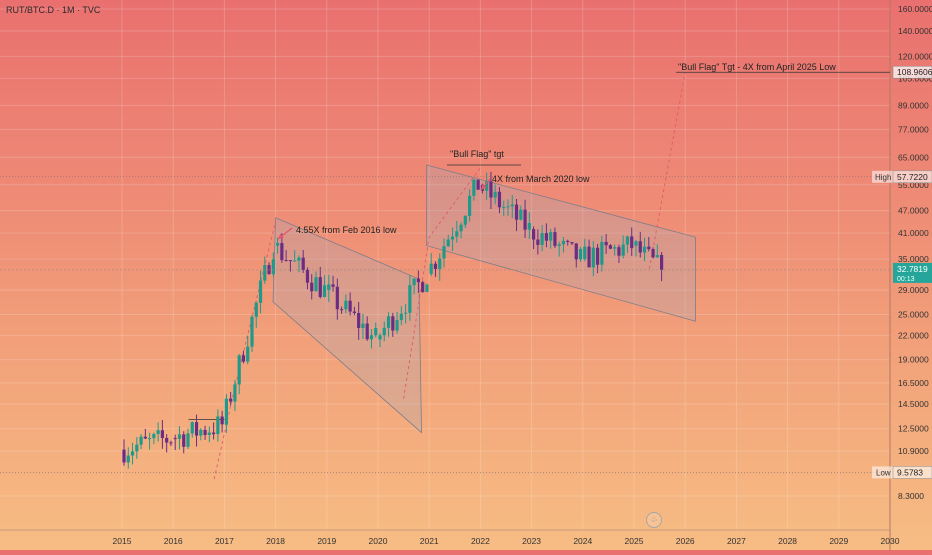 The height and width of the screenshot is (555, 932). What do you see at coordinates (224, 541) in the screenshot?
I see `x-tick-label: 2017` at bounding box center [224, 541].